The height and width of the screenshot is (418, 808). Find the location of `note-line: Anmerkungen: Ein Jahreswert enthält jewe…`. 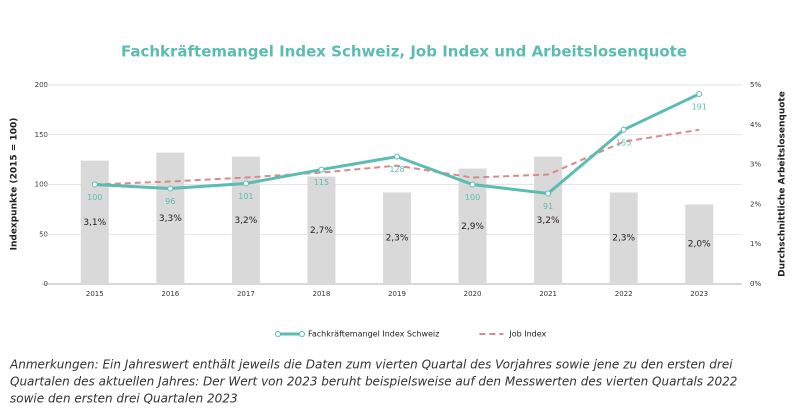

note-line: Anmerkungen: Ein Jahreswert enthält jewe… is located at coordinates (371, 365).